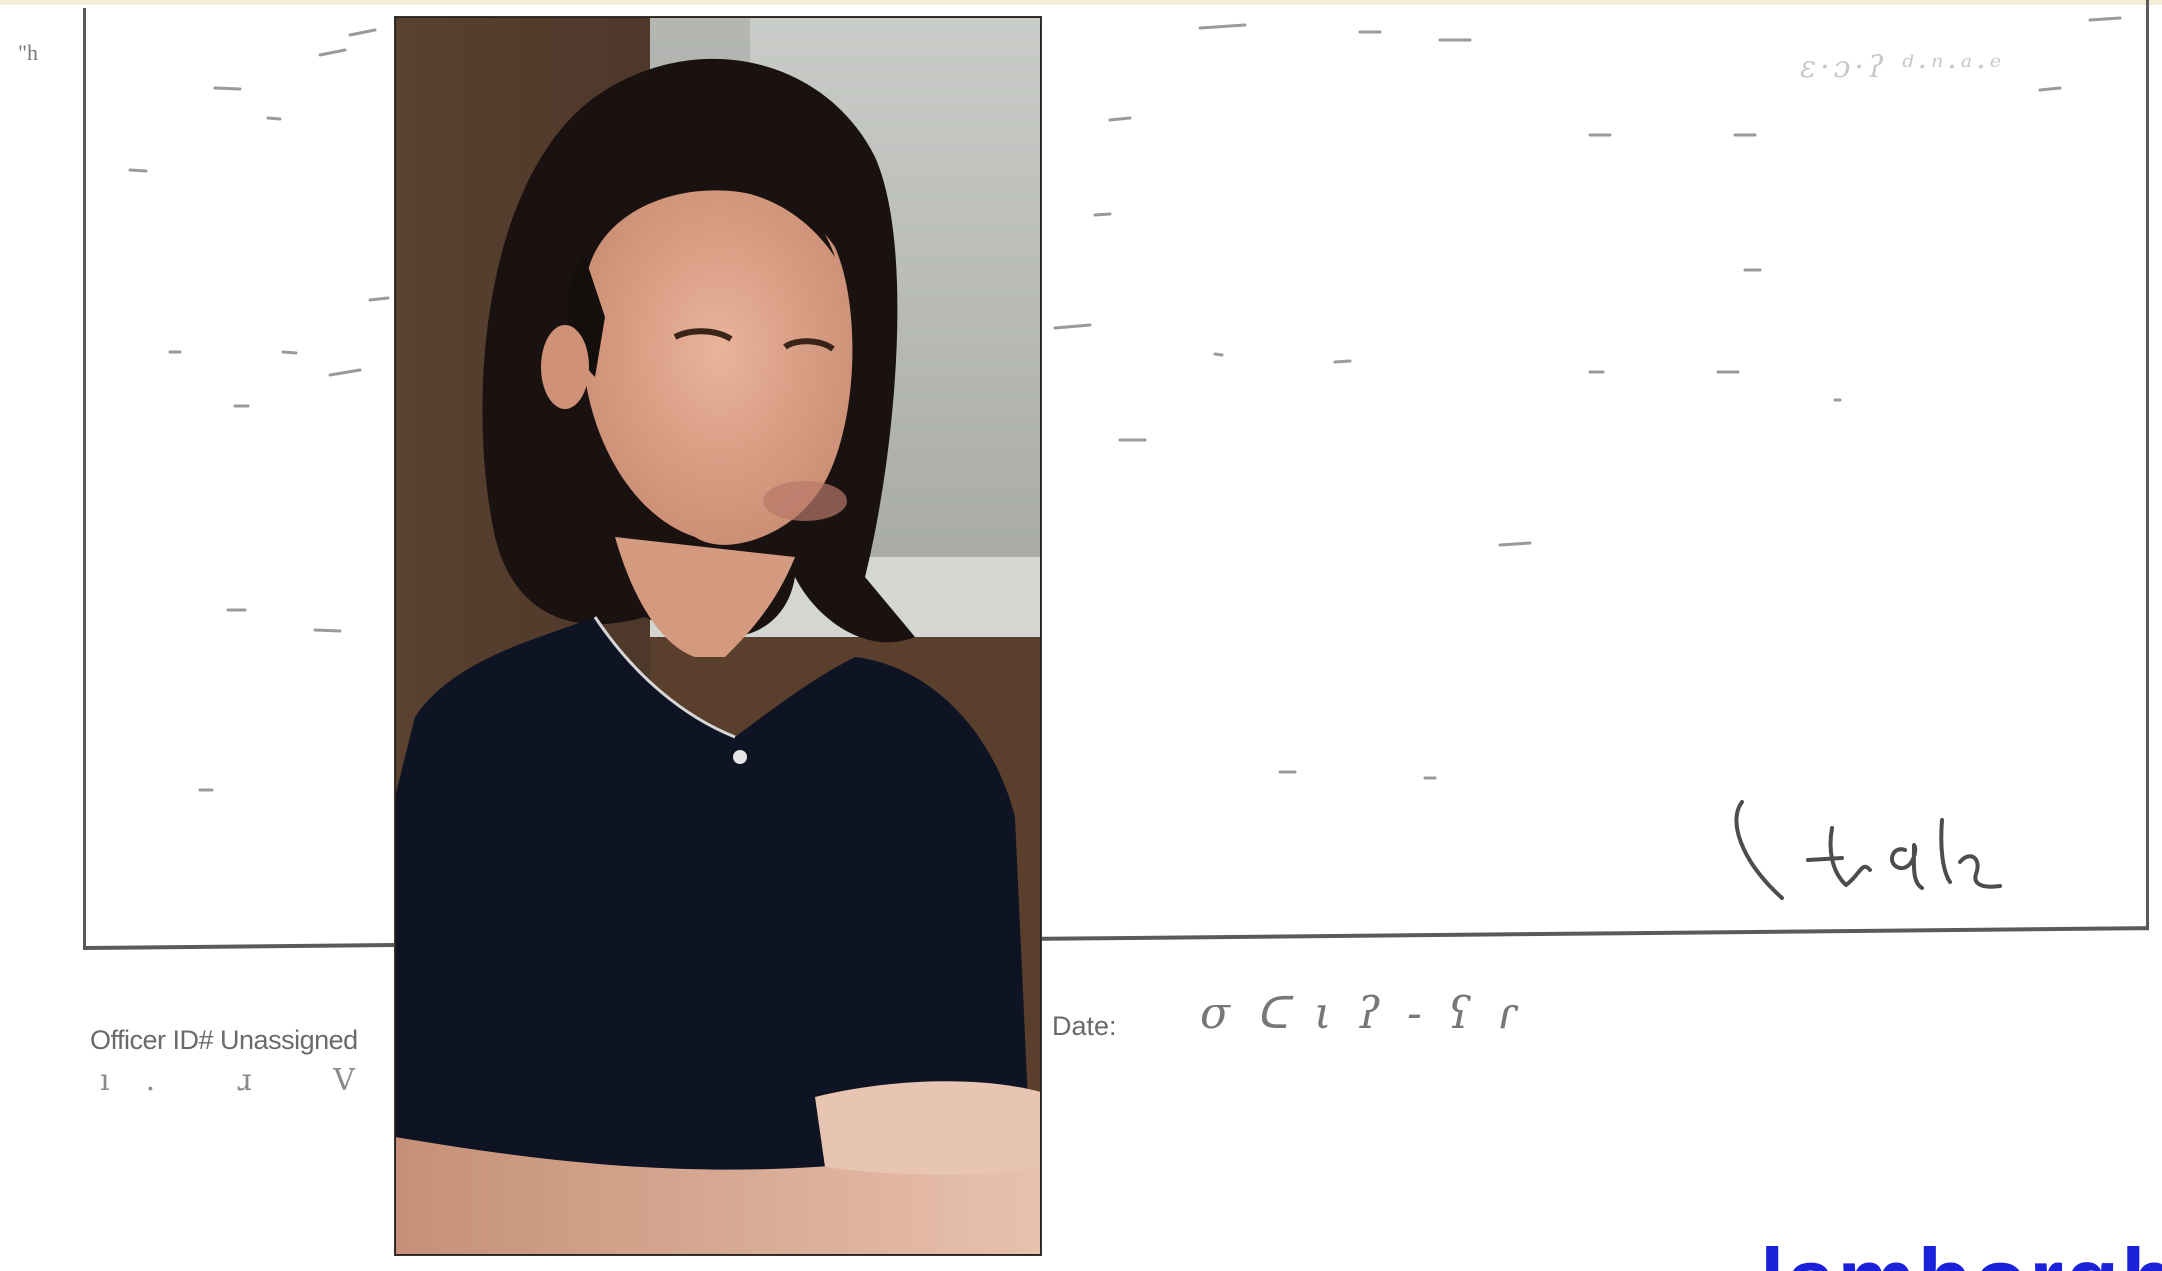 The width and height of the screenshot is (2162, 1271). Describe the element at coordinates (1868, 850) in the screenshot. I see `handwritten-signature` at that location.